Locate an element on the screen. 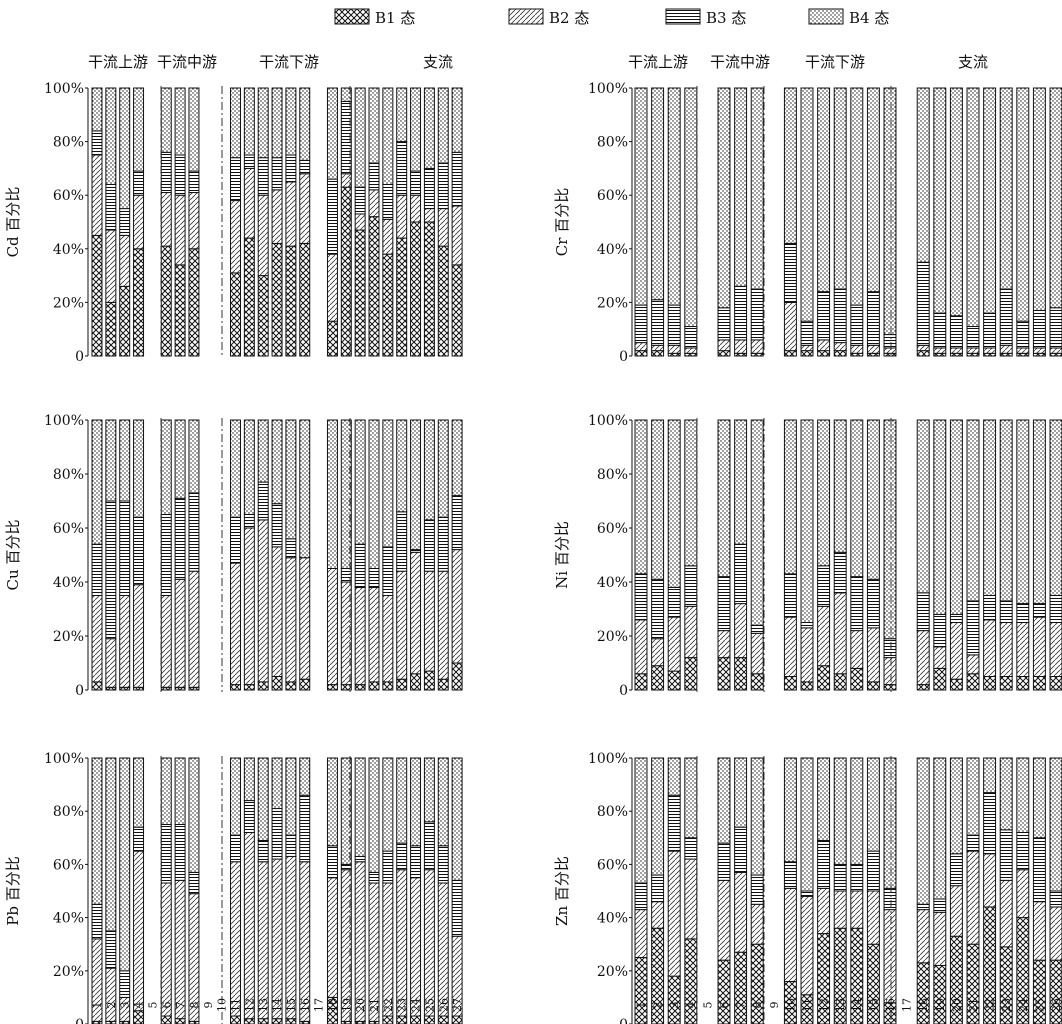 Image resolution: width=1062 pixels, height=1024 pixels. x-tick-label: 16 is located at coordinates (305, 1005).